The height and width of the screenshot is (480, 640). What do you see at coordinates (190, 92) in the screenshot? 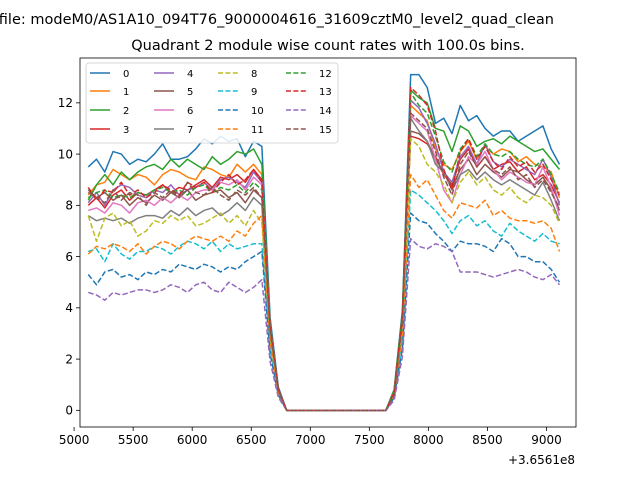
I see `legend-label-5: 5` at bounding box center [190, 92].